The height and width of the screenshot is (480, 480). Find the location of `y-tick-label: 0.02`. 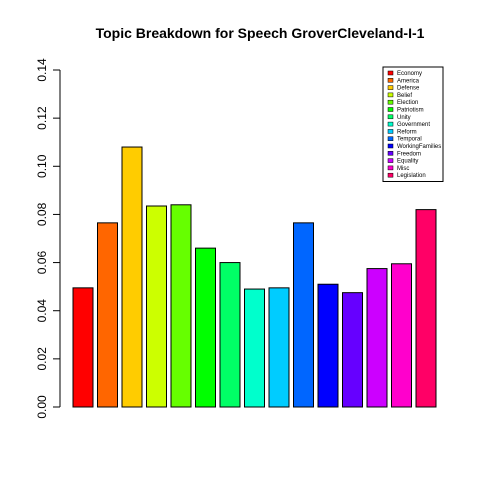

y-tick-label: 0.02 is located at coordinates (42, 359).